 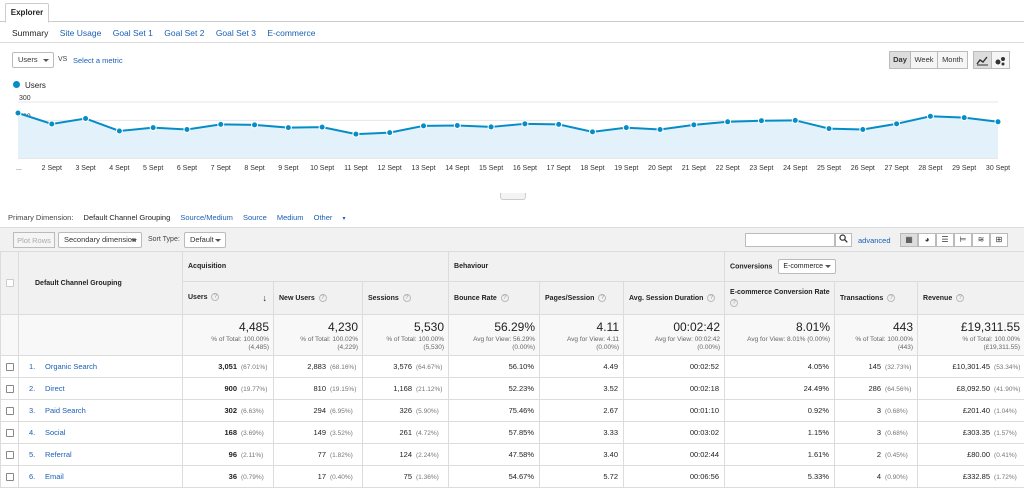 What do you see at coordinates (1000, 60) in the screenshot?
I see `motion-chart-toggle` at bounding box center [1000, 60].